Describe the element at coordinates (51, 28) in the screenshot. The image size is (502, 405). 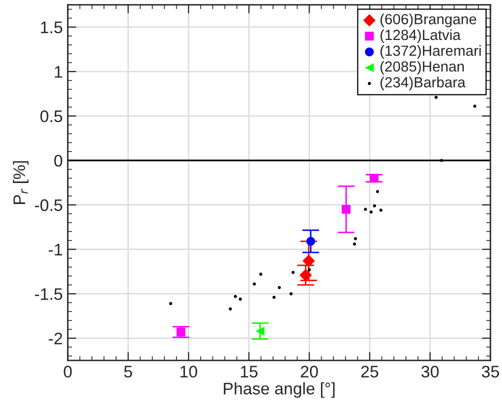
I see `y-tick-label: 1.5` at that location.